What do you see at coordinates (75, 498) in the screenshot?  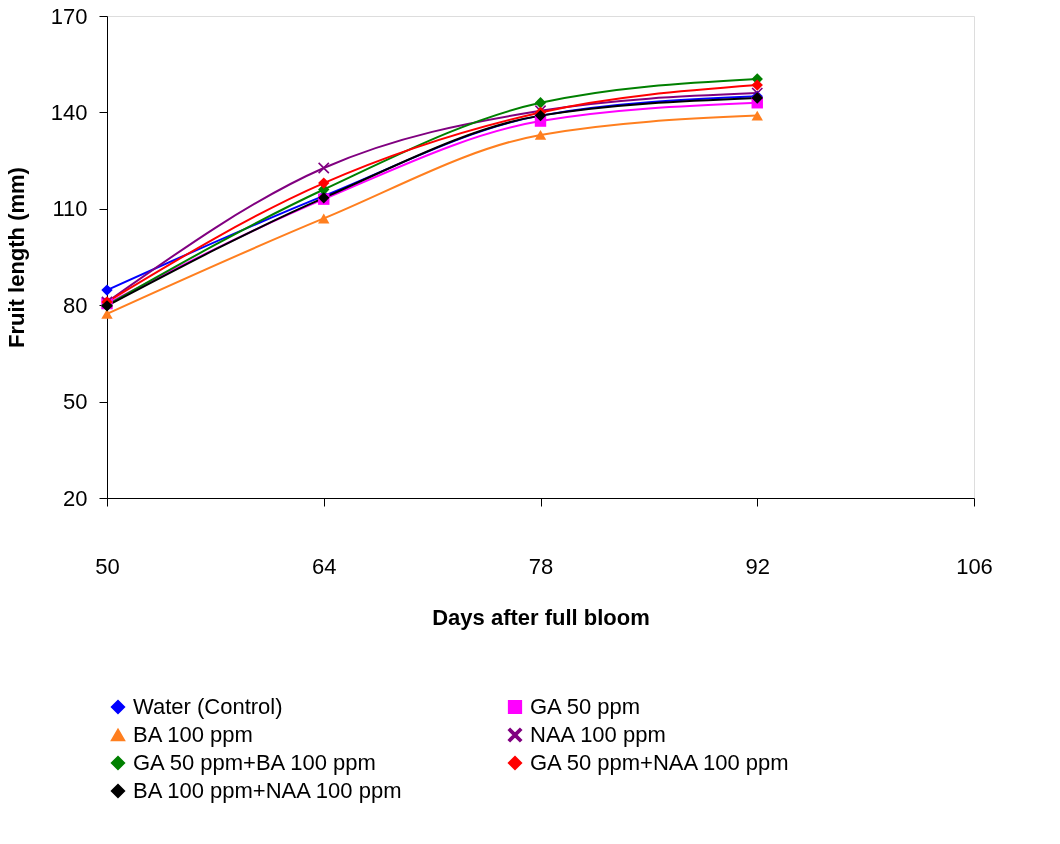 I see `y-tick-label: 20` at bounding box center [75, 498].